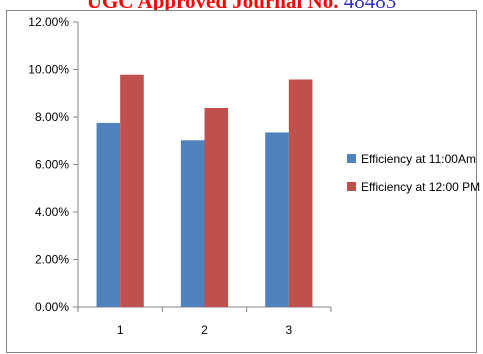 This screenshot has width=483, height=354. Describe the element at coordinates (204, 321) in the screenshot. I see `x-axis: 1 2 3` at that location.